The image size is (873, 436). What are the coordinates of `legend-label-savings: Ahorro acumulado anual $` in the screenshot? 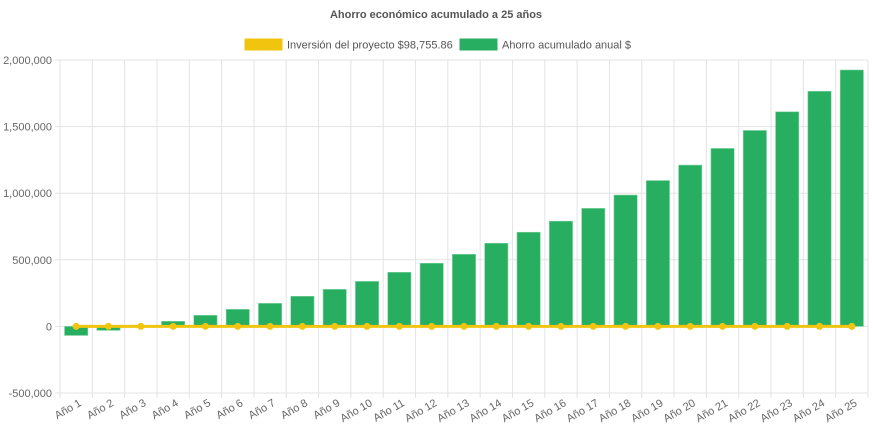 It's located at (566, 46).